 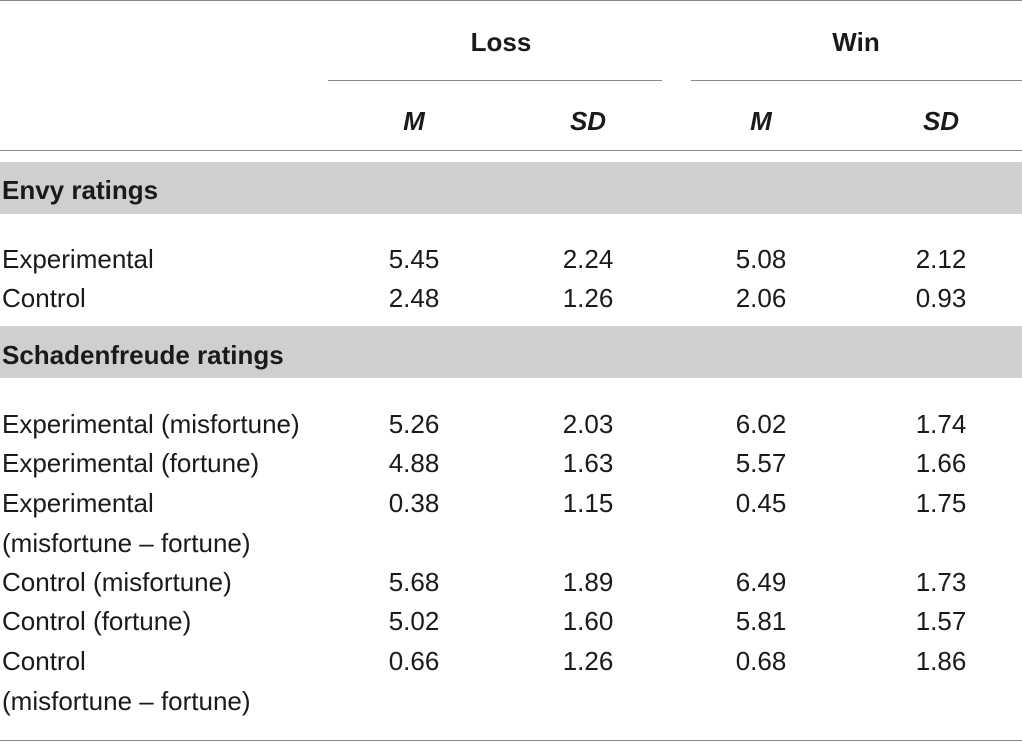 I want to click on row-label: Control (misfortune), so click(x=117, y=582).